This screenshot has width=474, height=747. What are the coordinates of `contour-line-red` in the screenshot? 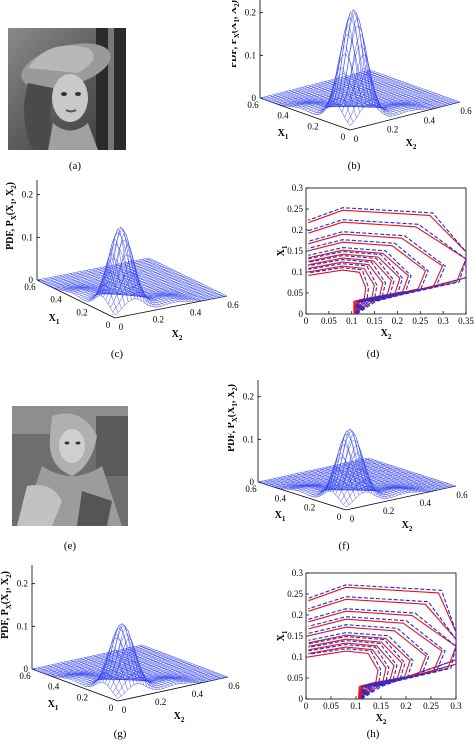 It's located at (337, 292).